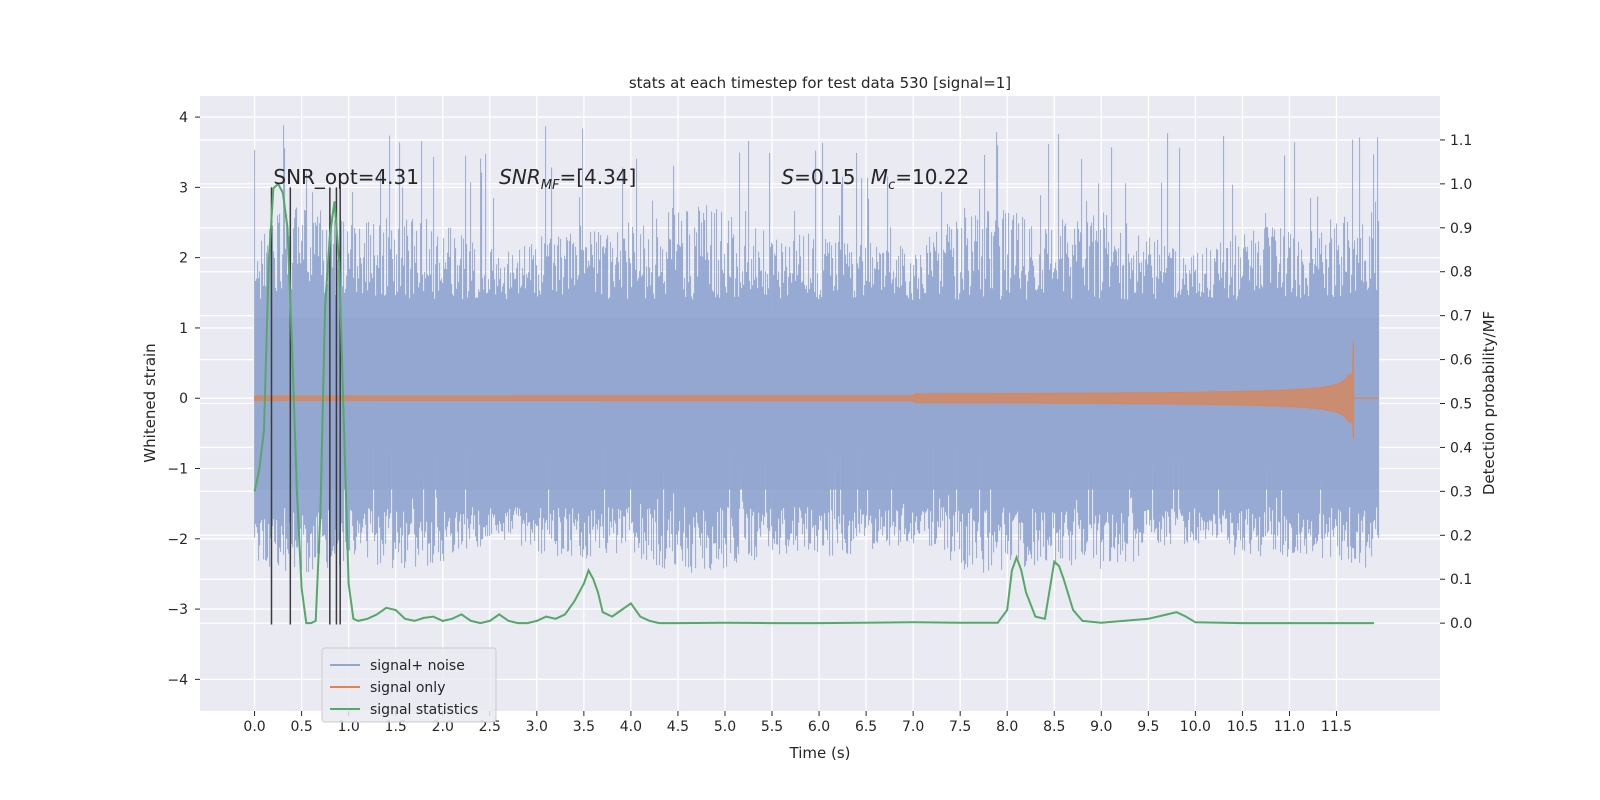  I want to click on y-right-tick-label: 1.1, so click(1461, 141).